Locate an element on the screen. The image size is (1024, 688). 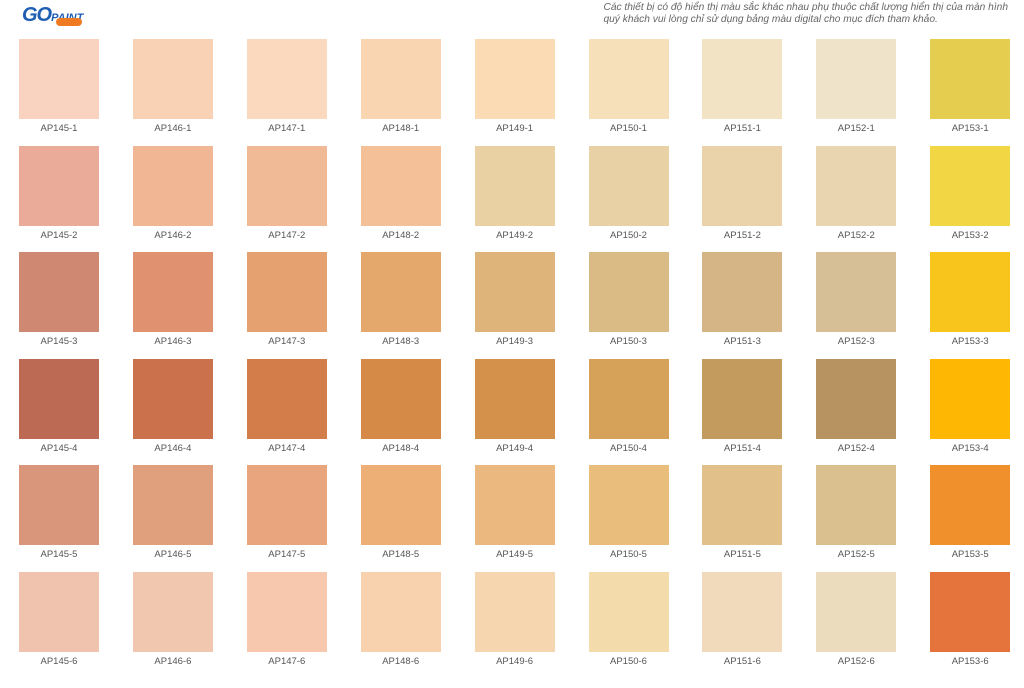
swatch-label: AP153-3 is located at coordinates (970, 342).